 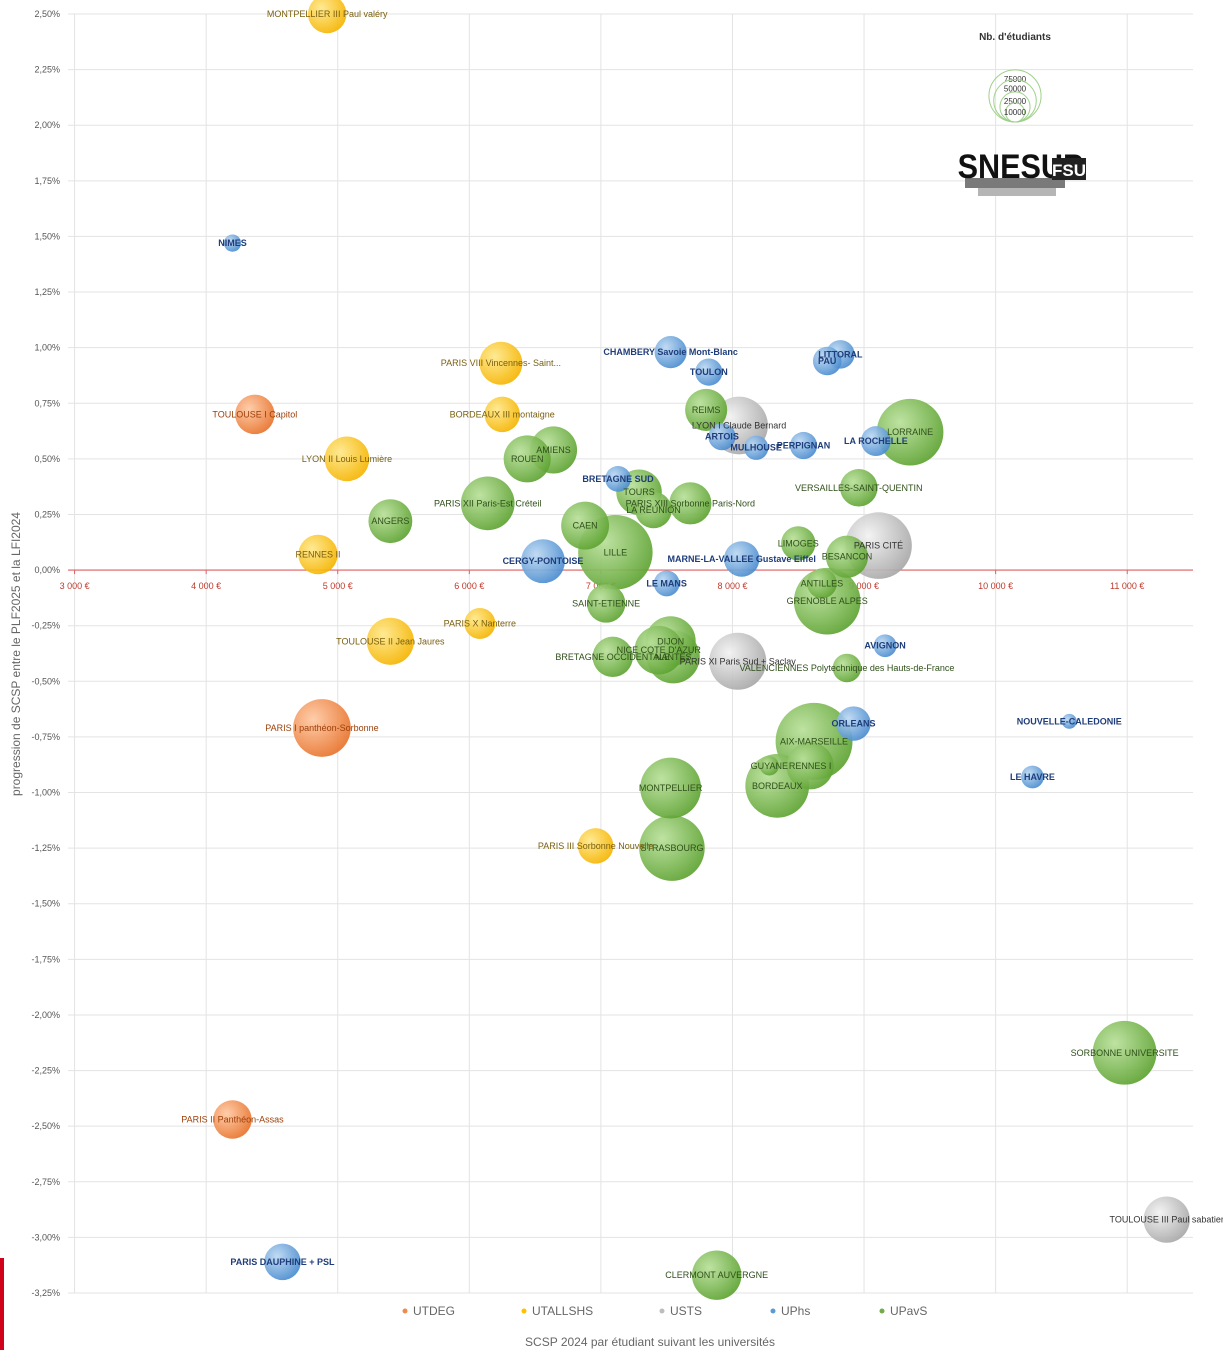 What do you see at coordinates (45, 681) in the screenshot?
I see `y-tick-label: -0,50%` at bounding box center [45, 681].